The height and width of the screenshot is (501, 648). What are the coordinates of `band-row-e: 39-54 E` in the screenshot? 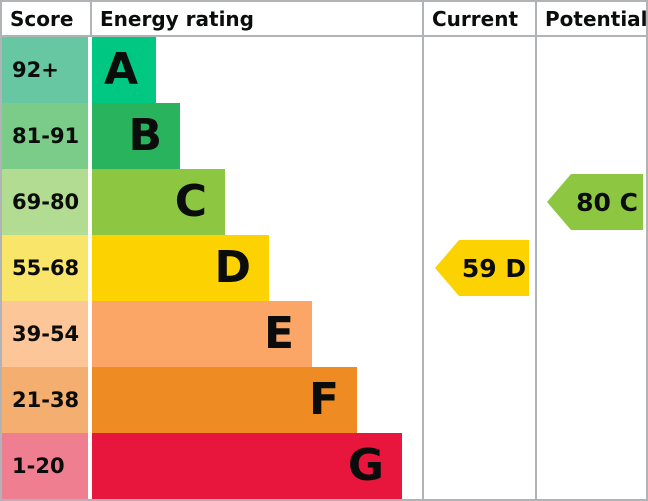 It's located at (324, 334).